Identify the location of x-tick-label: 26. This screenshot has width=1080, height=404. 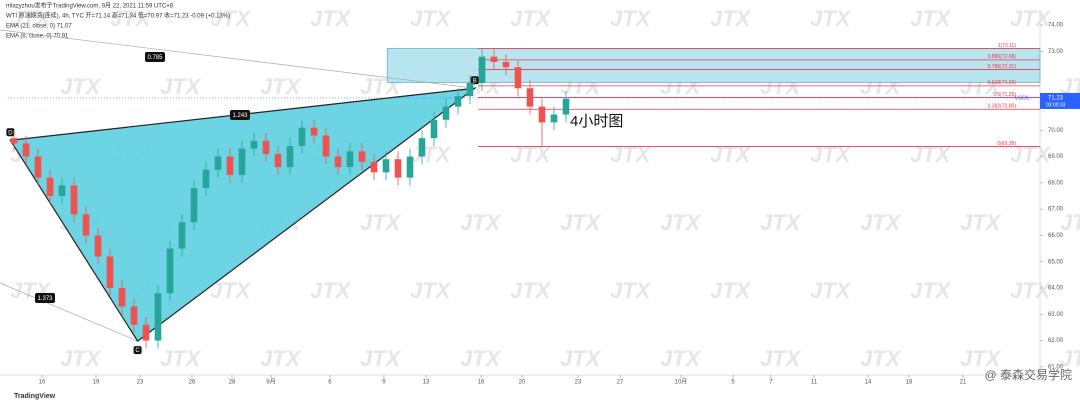
(192, 383).